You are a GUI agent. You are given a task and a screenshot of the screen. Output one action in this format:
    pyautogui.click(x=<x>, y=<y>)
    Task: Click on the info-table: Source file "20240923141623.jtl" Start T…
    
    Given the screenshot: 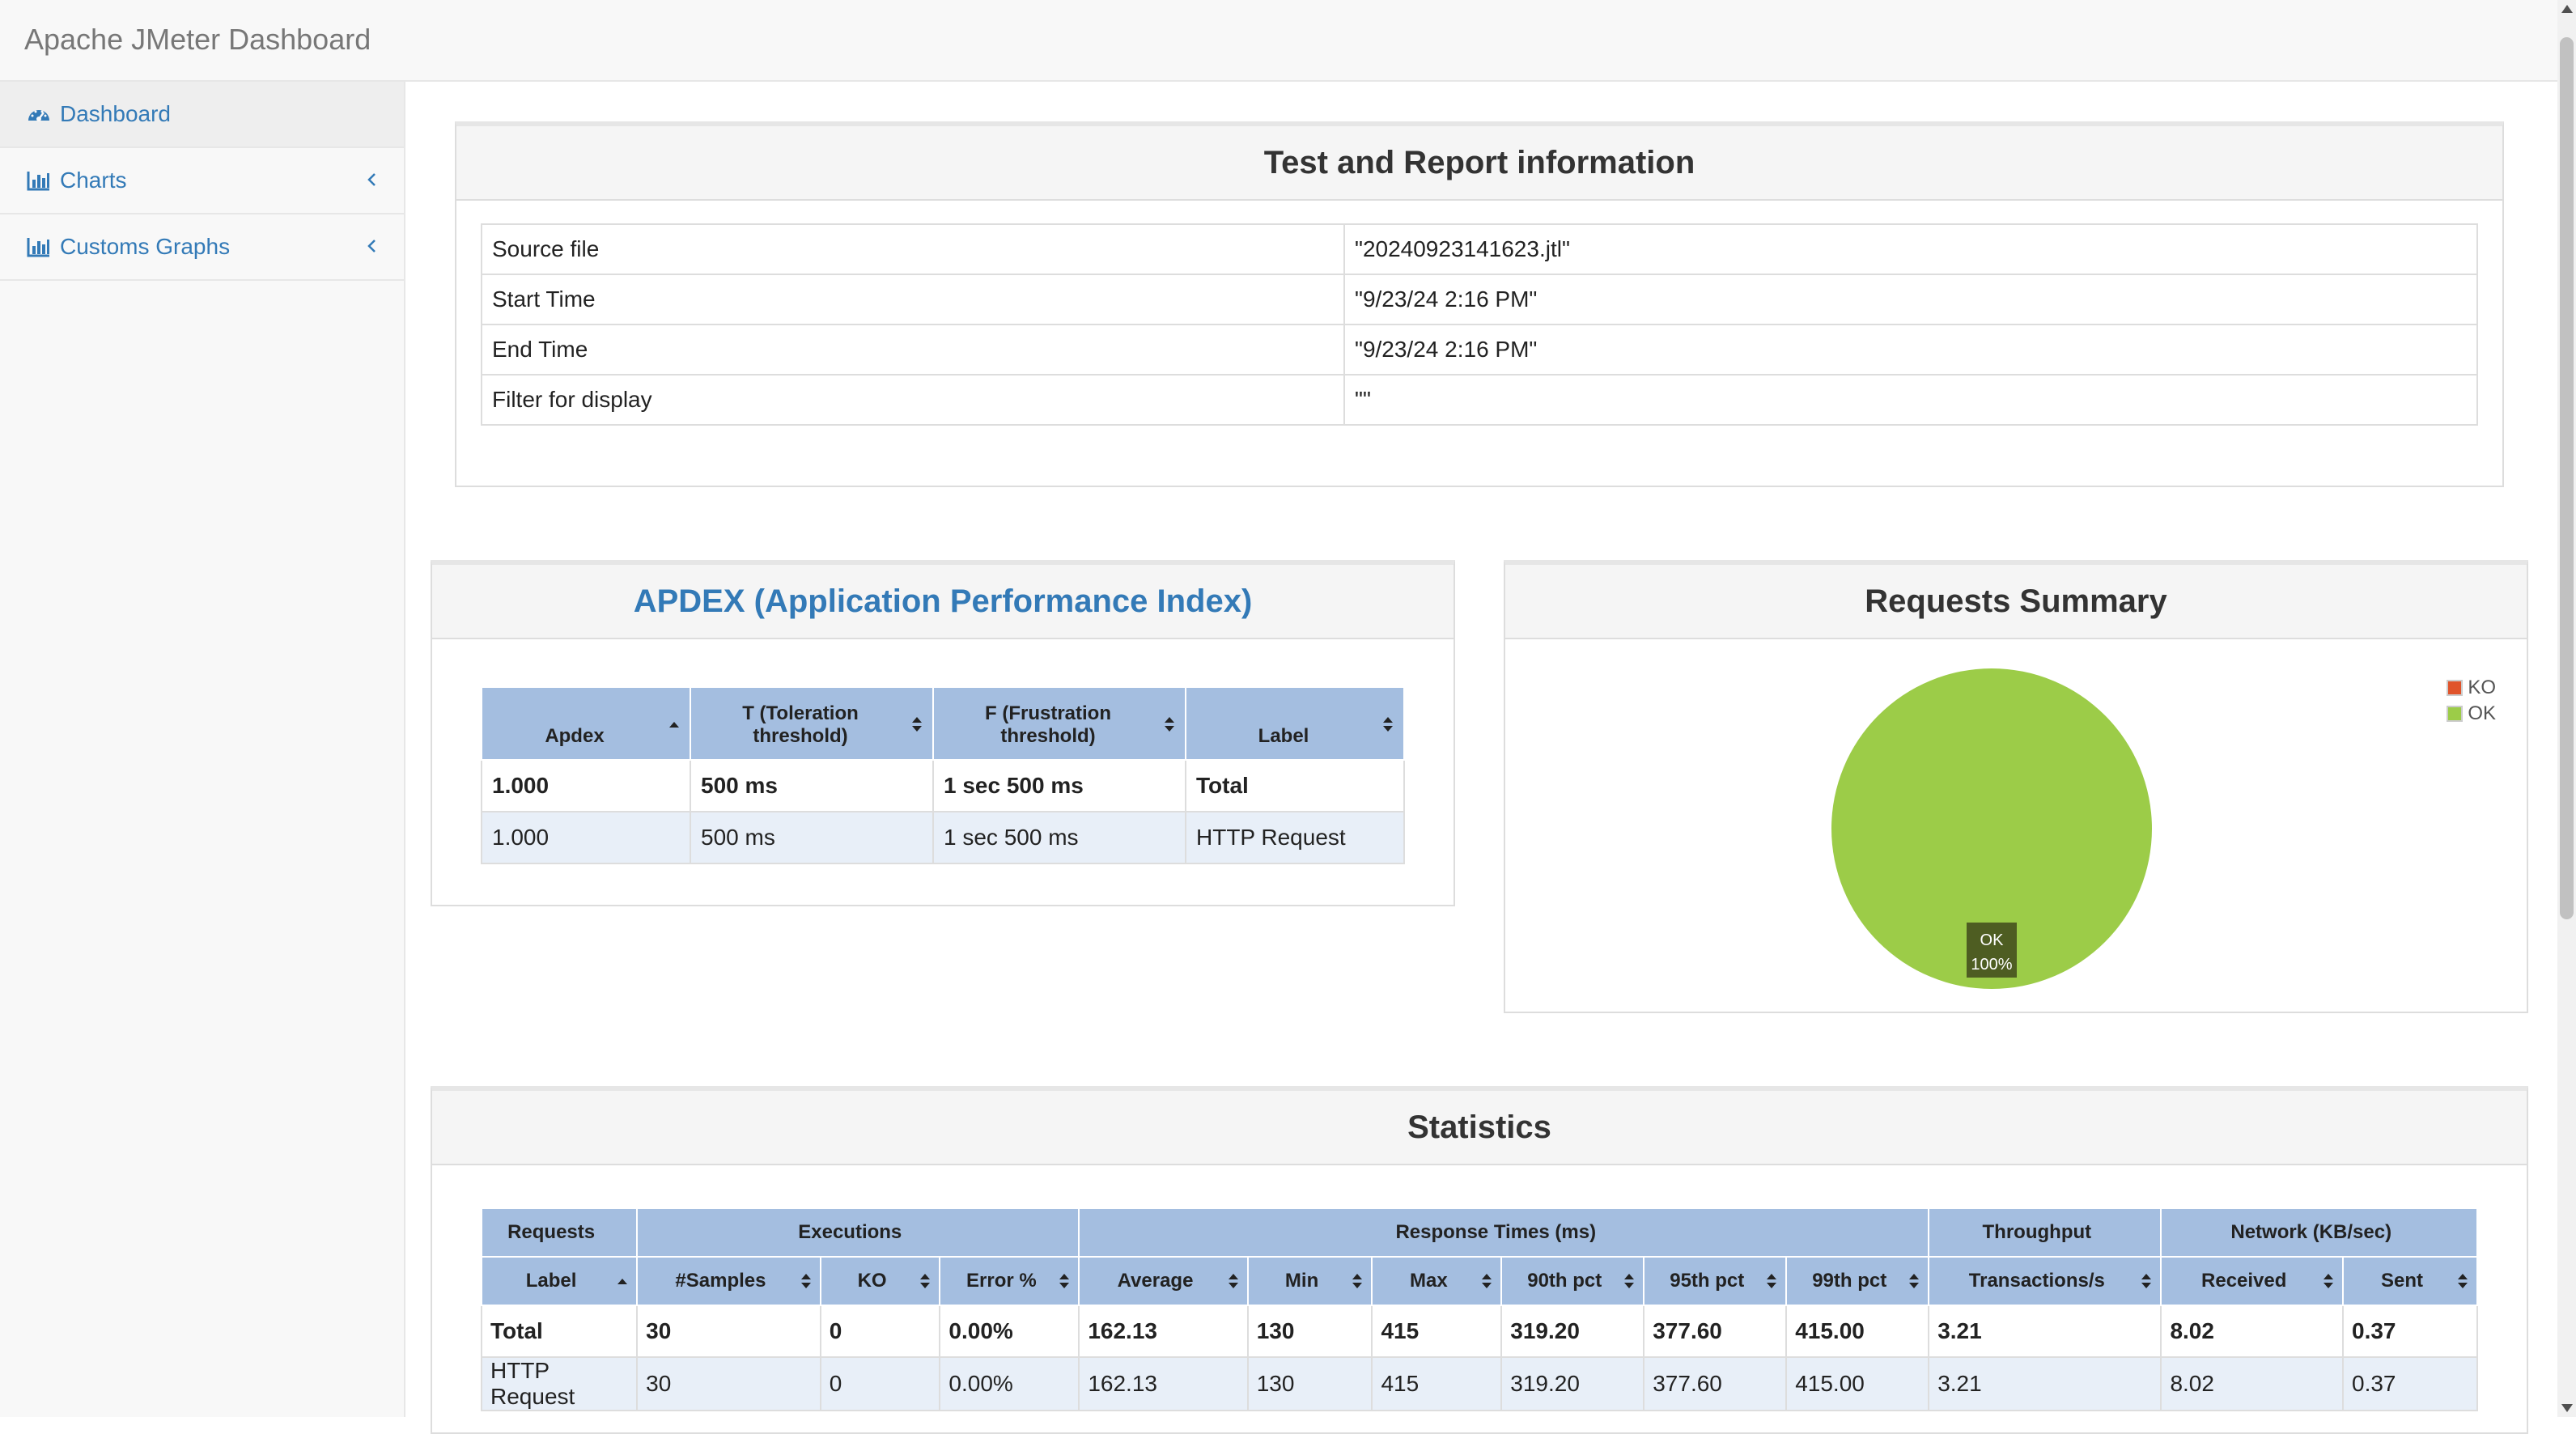 What is the action you would take?
    pyautogui.click(x=1479, y=324)
    